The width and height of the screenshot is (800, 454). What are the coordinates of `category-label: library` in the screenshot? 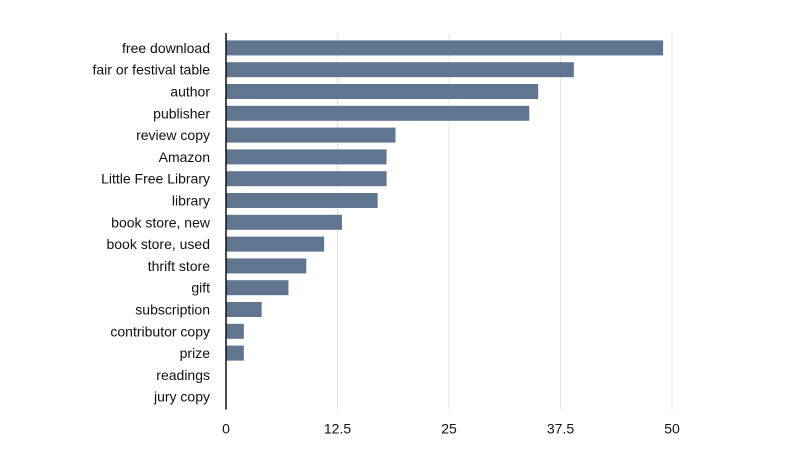 It's located at (191, 201).